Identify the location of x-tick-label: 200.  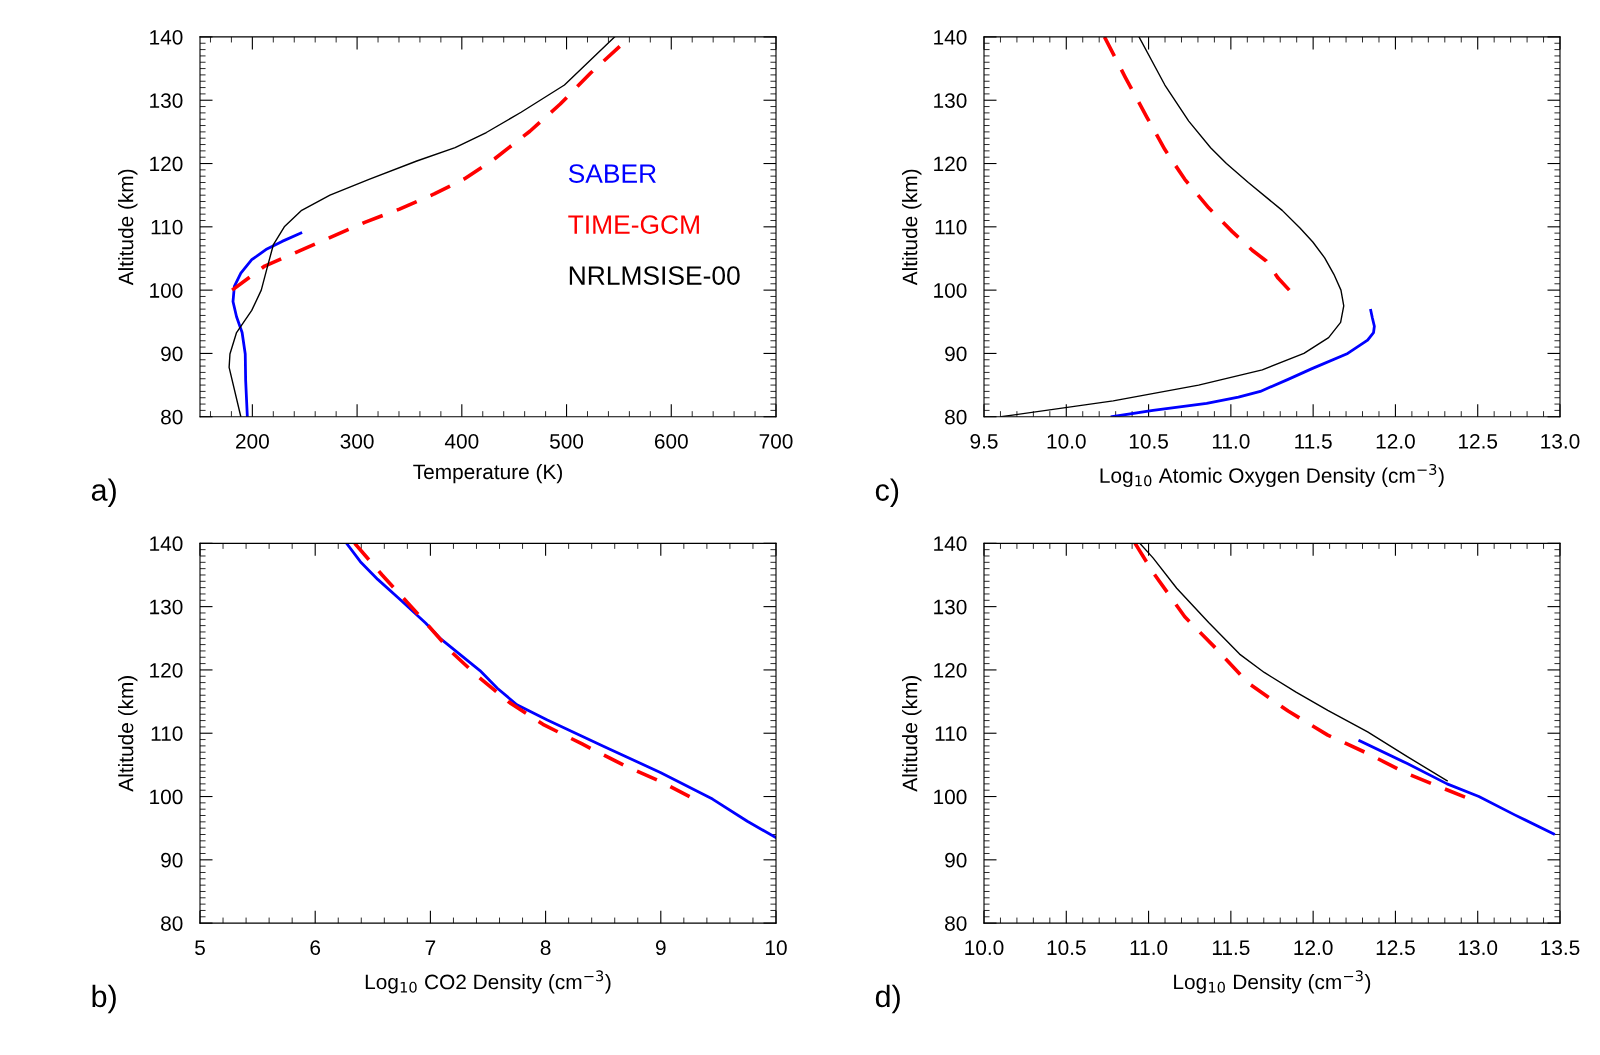
(252, 441).